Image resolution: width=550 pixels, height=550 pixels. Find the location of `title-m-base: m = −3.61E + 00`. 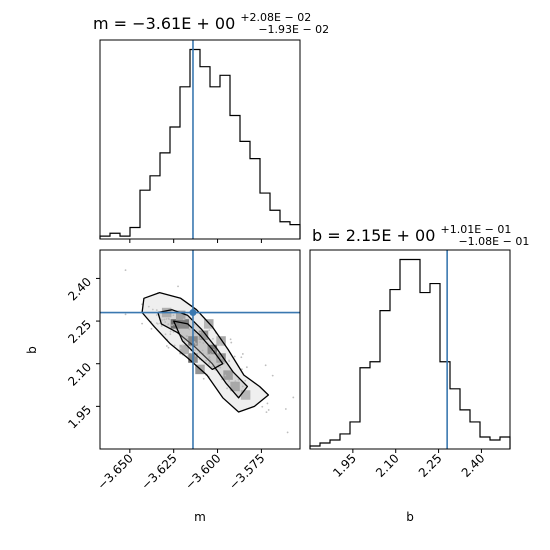

title-m-base: m = −3.61E + 00 is located at coordinates (164, 23).